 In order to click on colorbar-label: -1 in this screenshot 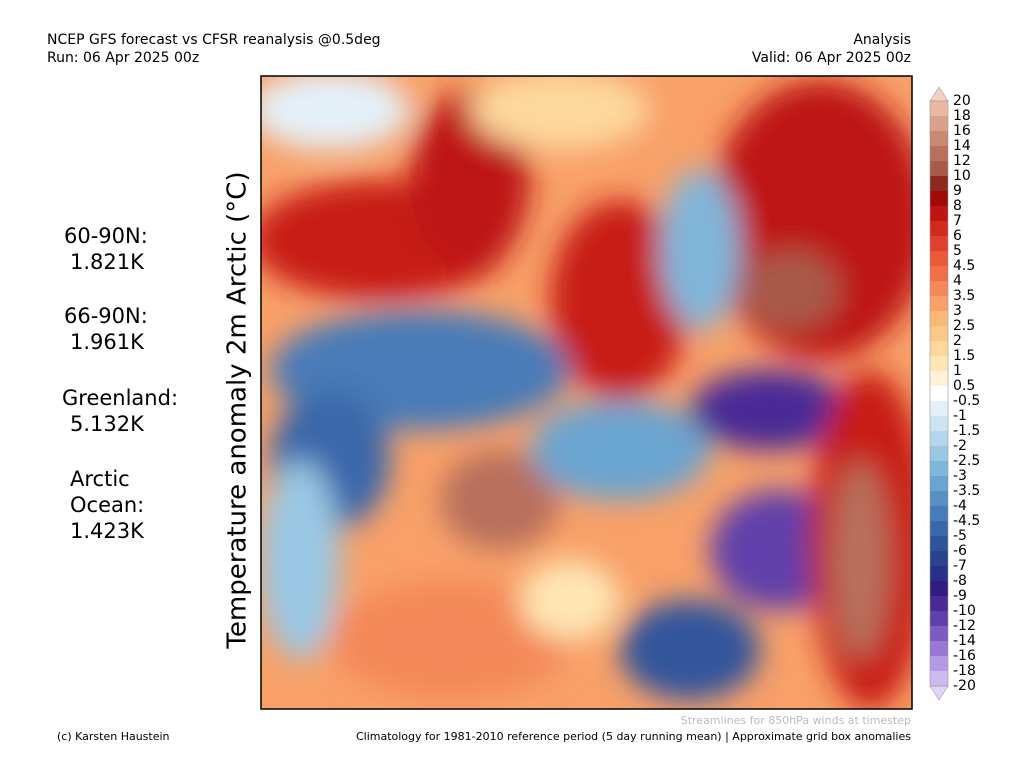, I will do `click(960, 416)`.